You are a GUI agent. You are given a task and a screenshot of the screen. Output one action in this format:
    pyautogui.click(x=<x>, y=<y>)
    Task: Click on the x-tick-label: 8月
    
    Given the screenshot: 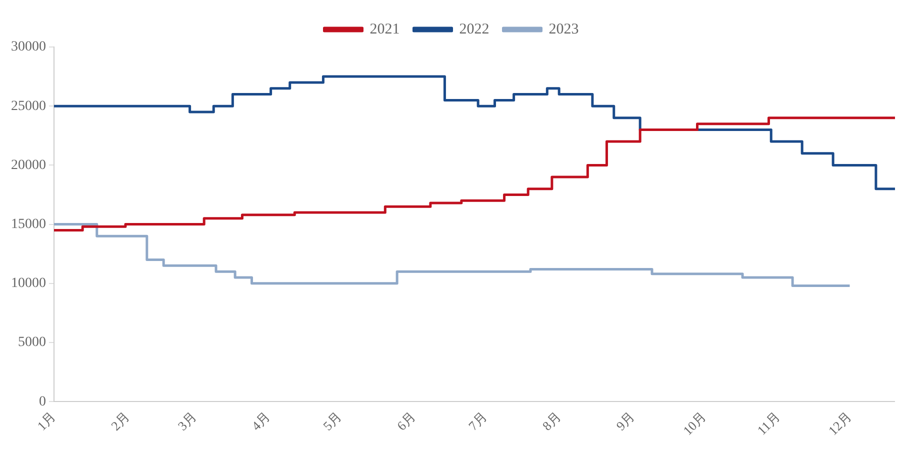 What is the action you would take?
    pyautogui.click(x=551, y=421)
    